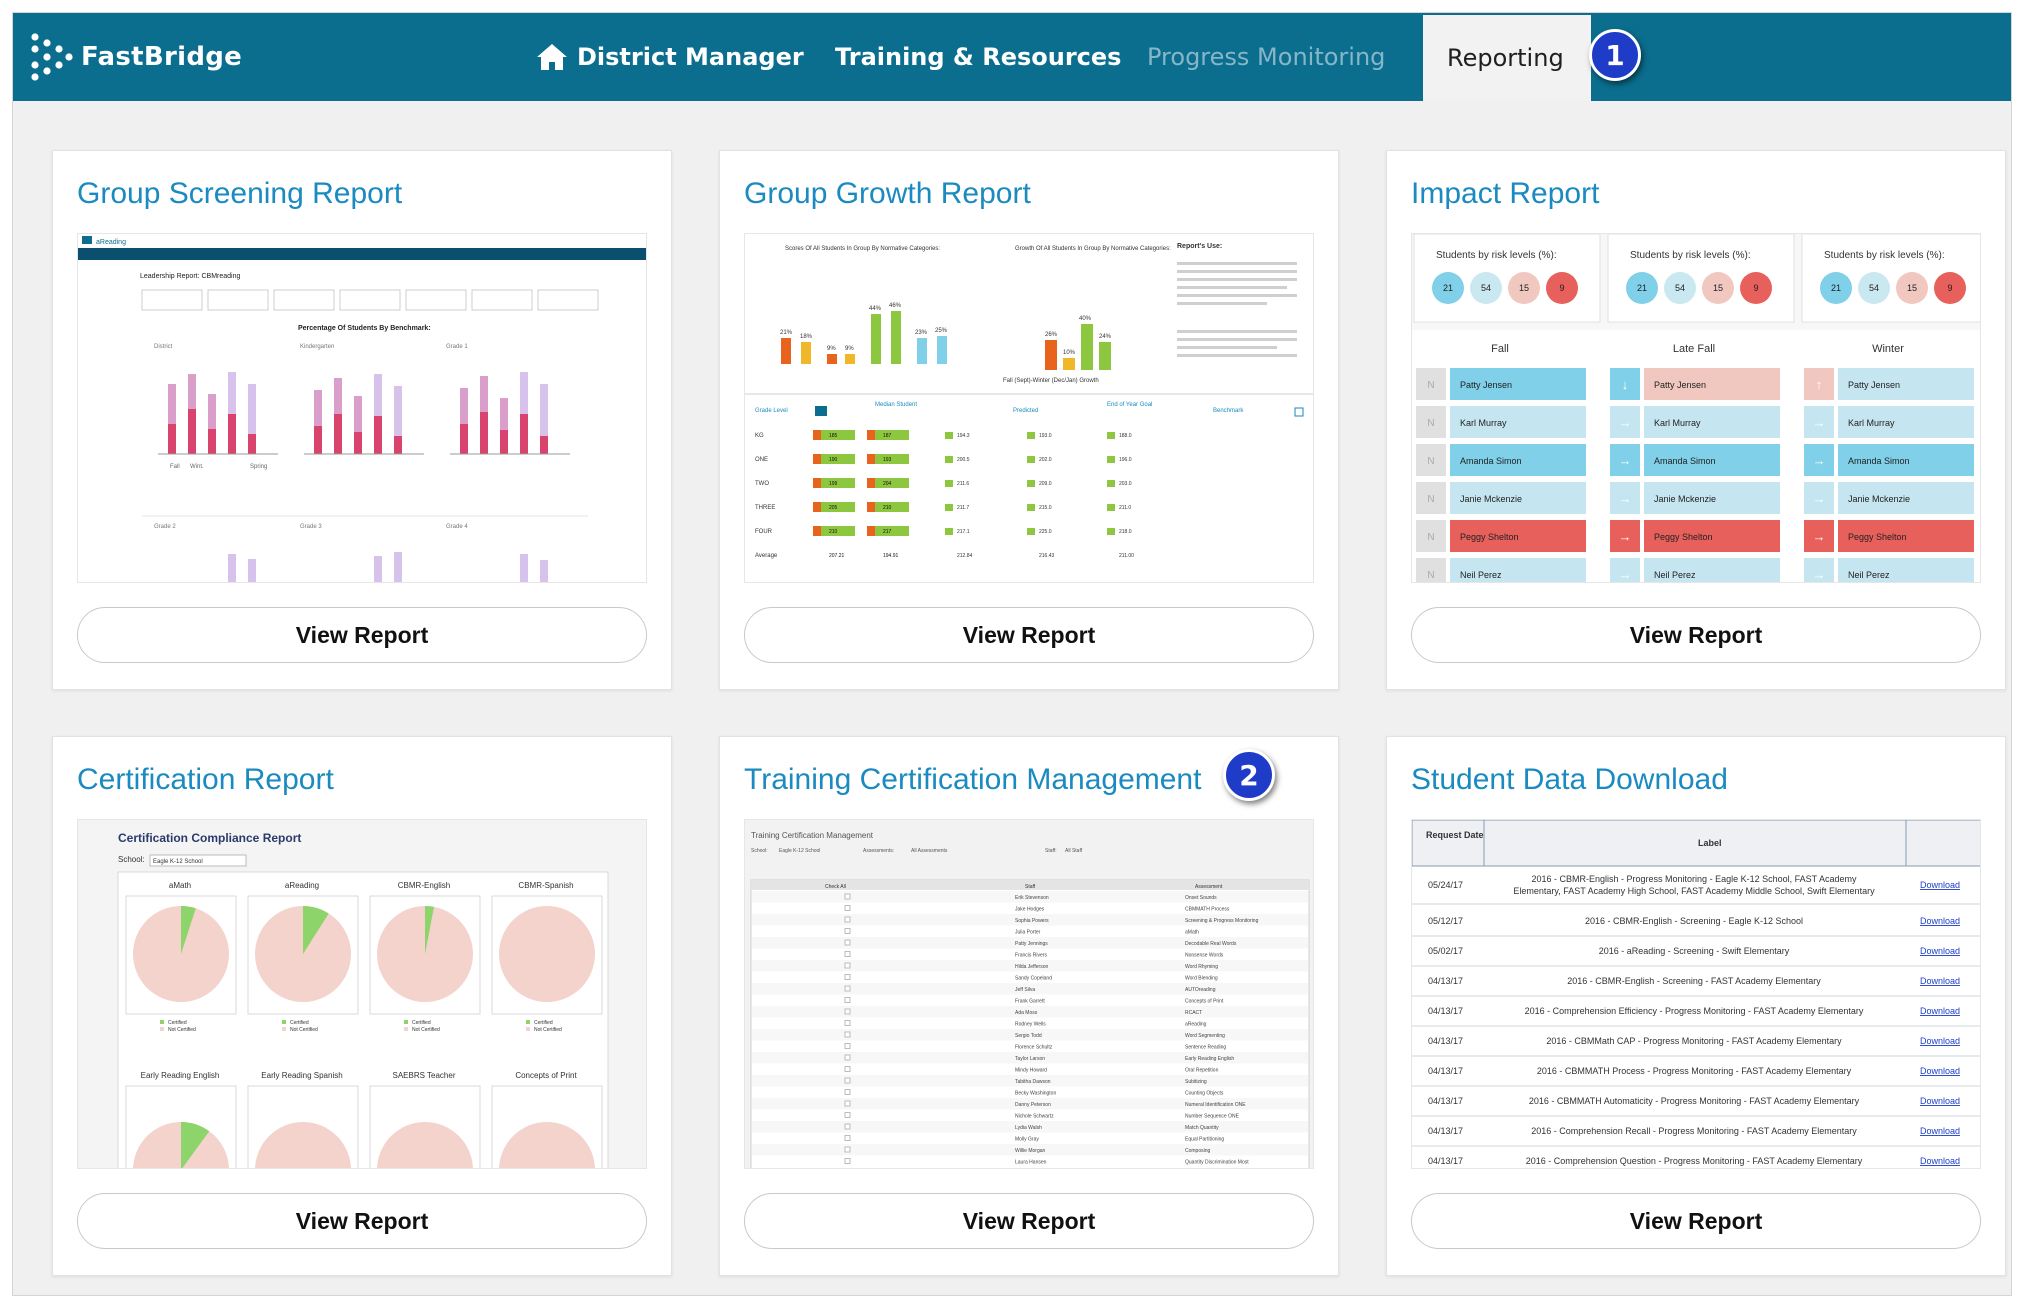 This screenshot has width=2024, height=1300. What do you see at coordinates (301, 1075) in the screenshot?
I see `cert-pie-label: Early Reading Spanish` at bounding box center [301, 1075].